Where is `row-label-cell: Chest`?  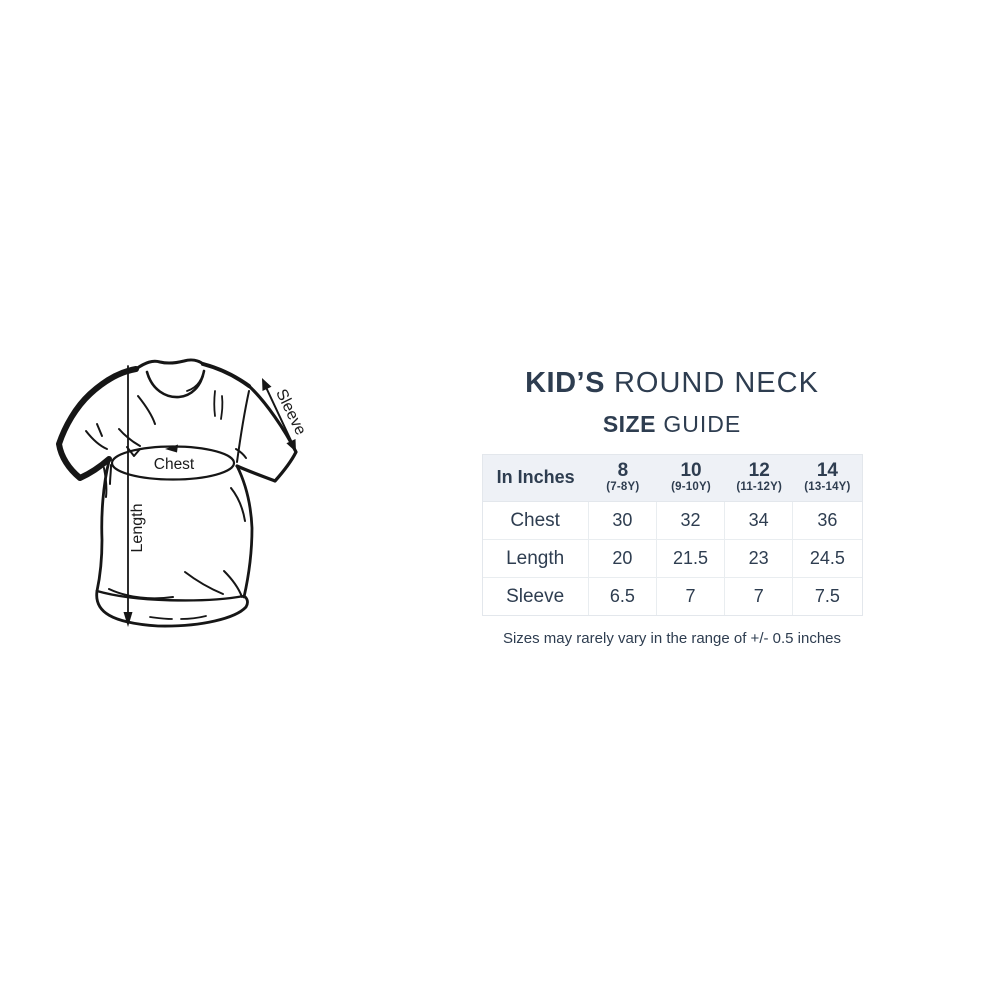
row-label-cell: Chest is located at coordinates (535, 521).